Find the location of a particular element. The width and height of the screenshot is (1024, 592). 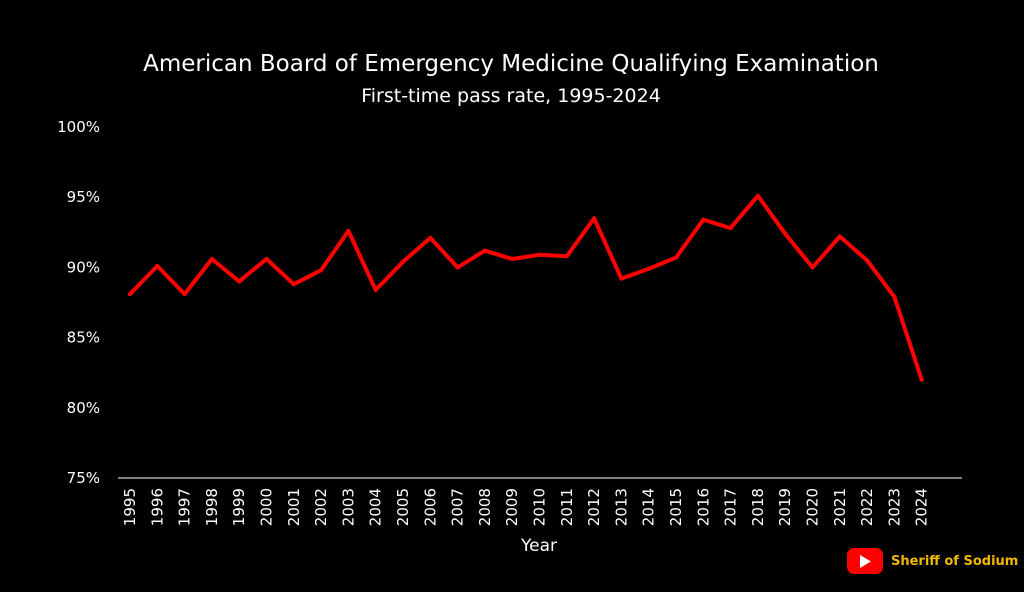

data-point-2006 is located at coordinates (430, 237).